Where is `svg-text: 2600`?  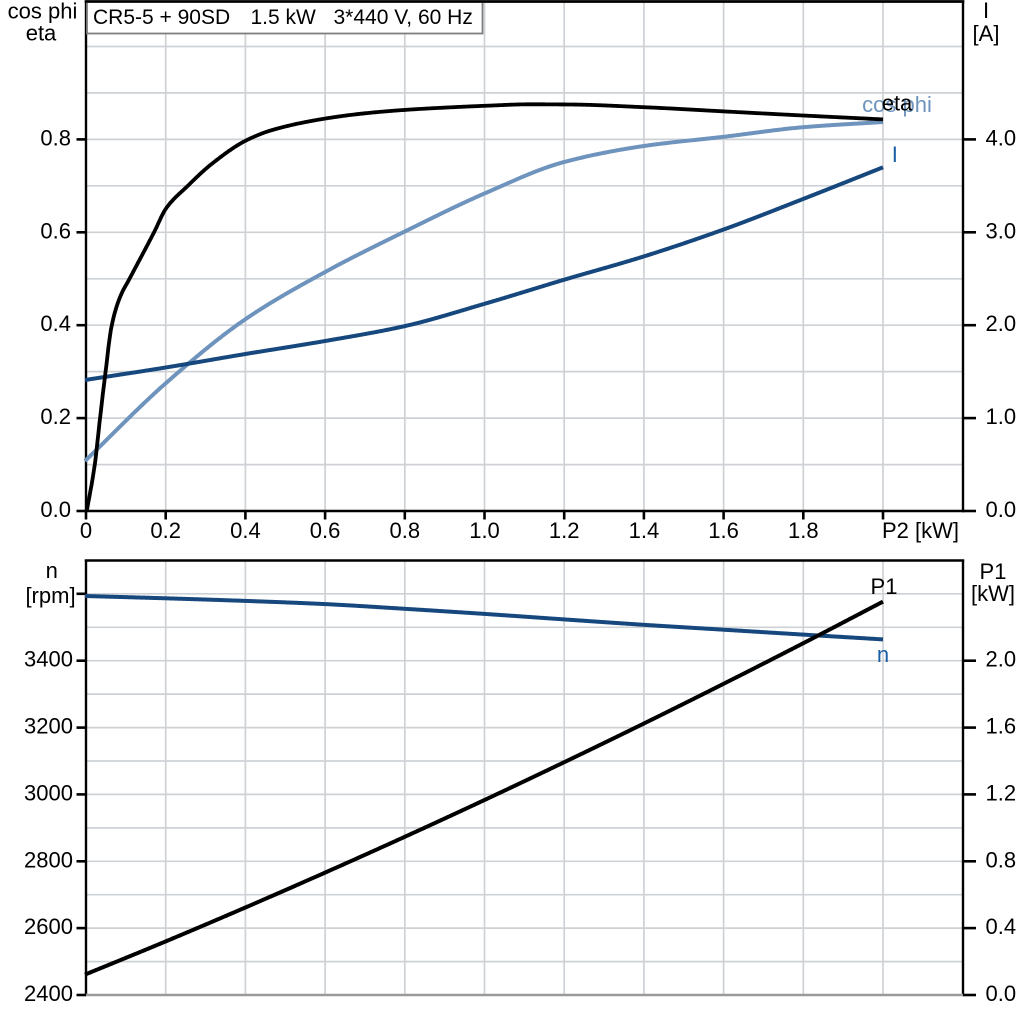 svg-text: 2600 is located at coordinates (48, 926).